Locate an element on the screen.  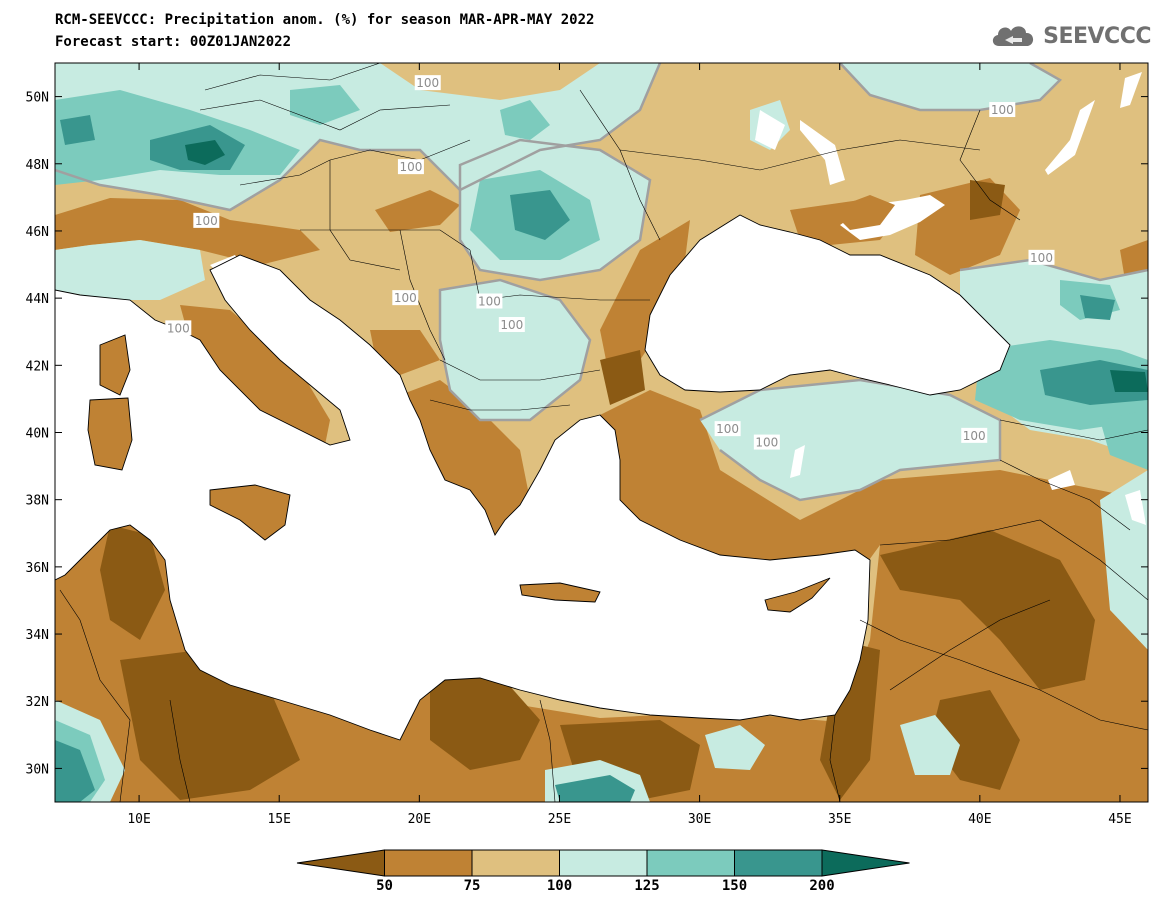
colorbar-label: 125 is located at coordinates (646, 886).